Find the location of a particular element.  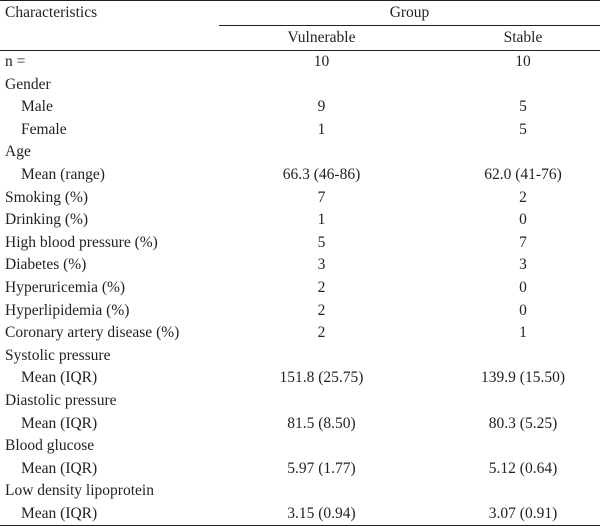

table-row: Mean (IQR) 151.8 (25.75) 139.9 (15.50) is located at coordinates (300, 378).